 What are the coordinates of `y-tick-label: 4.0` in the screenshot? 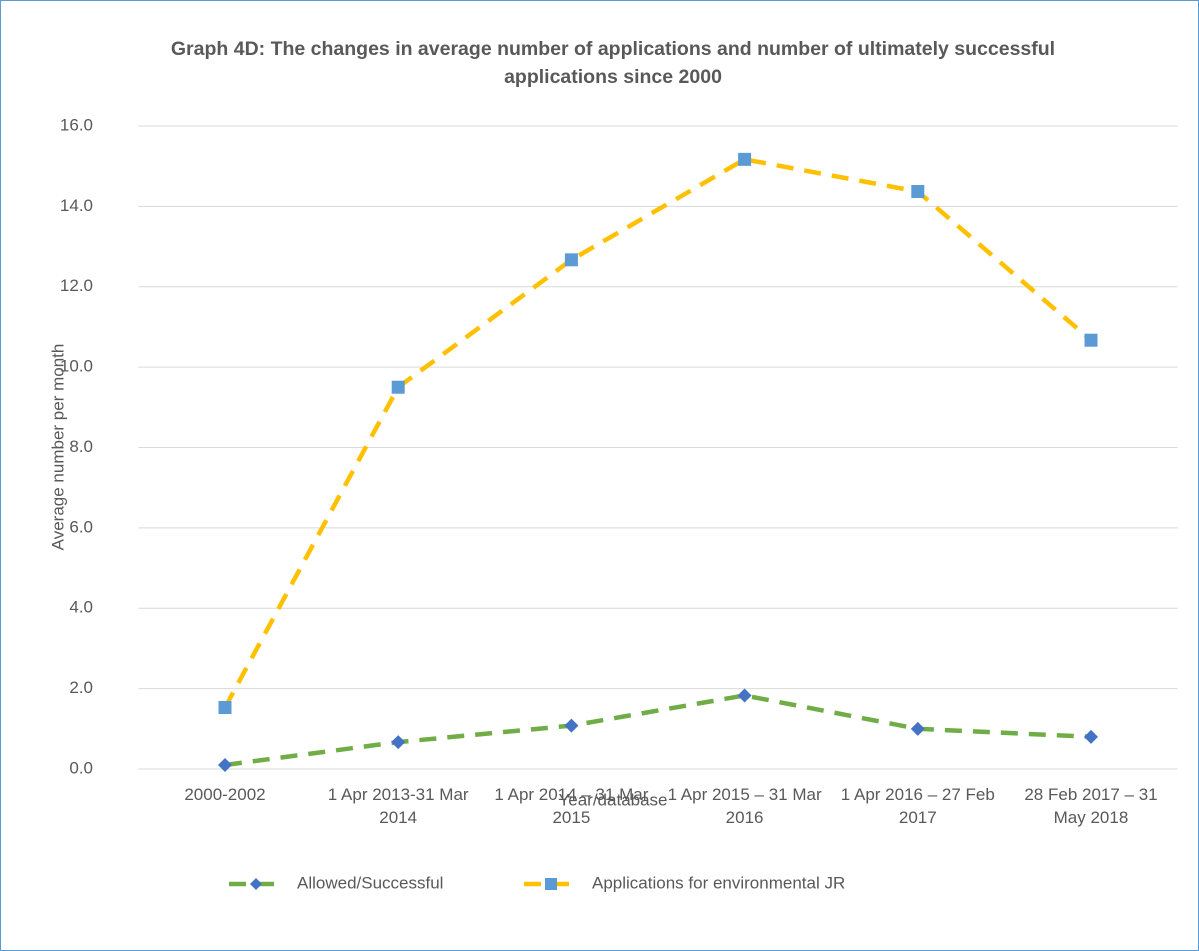 It's located at (81, 607).